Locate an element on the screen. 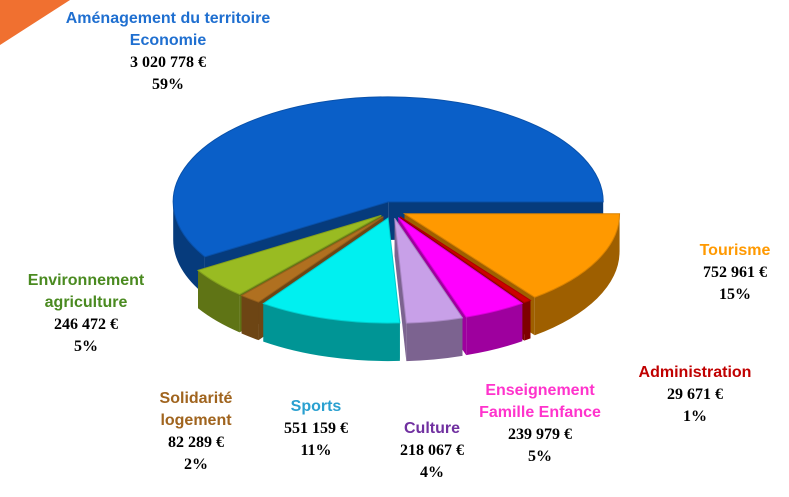  slice-wall is located at coordinates (400, 290).